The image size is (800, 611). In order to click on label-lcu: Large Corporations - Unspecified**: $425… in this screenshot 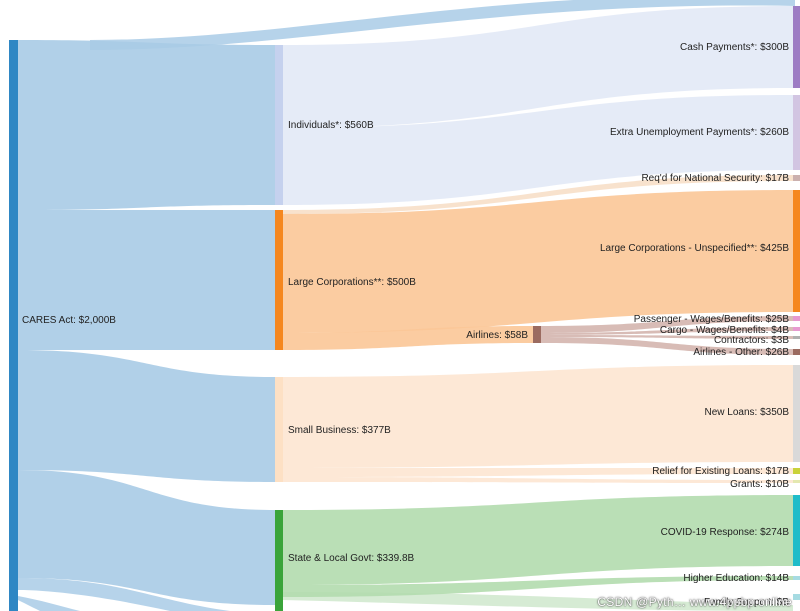, I will do `click(694, 248)`.